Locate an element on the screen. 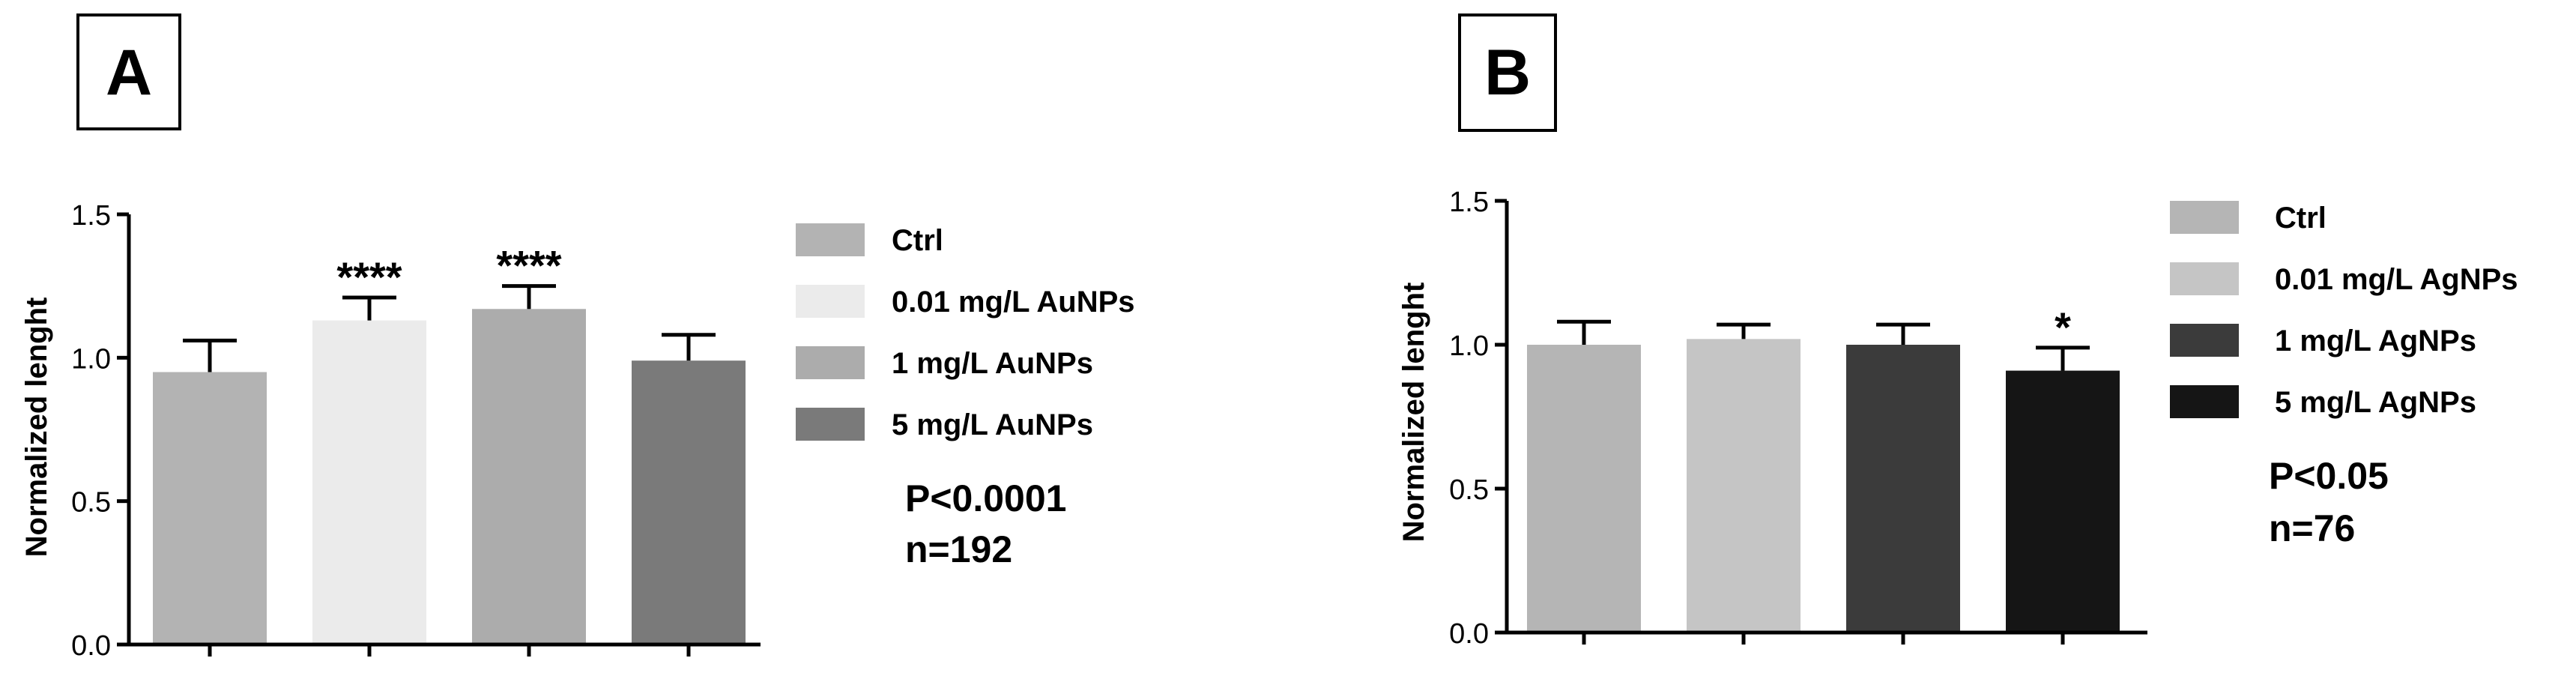 This screenshot has width=2576, height=679. panel-a-p-value: P<0.0001 is located at coordinates (985, 498).